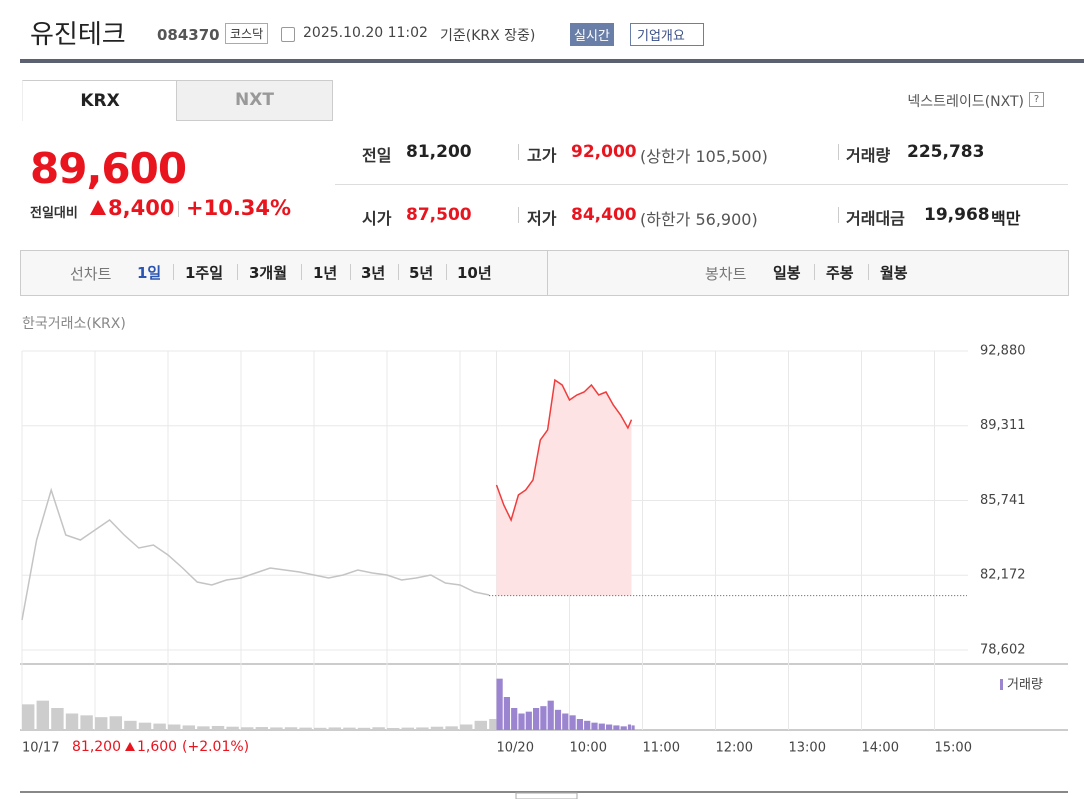  What do you see at coordinates (474, 273) in the screenshot?
I see `period-option: 10년` at bounding box center [474, 273].